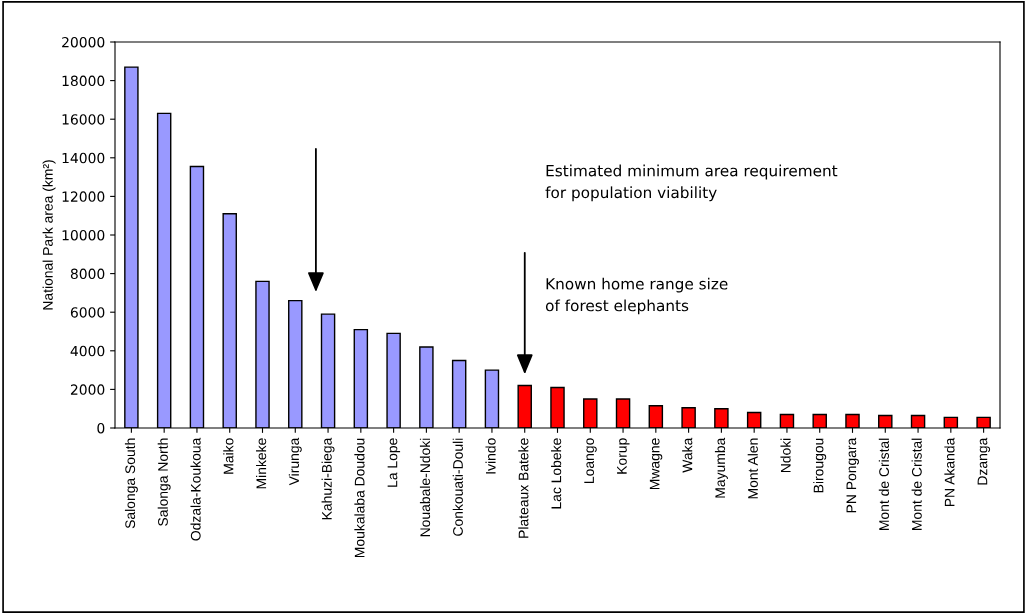 The width and height of the screenshot is (1027, 614). Describe the element at coordinates (295, 461) in the screenshot. I see `x-tick-label: Virunga` at that location.